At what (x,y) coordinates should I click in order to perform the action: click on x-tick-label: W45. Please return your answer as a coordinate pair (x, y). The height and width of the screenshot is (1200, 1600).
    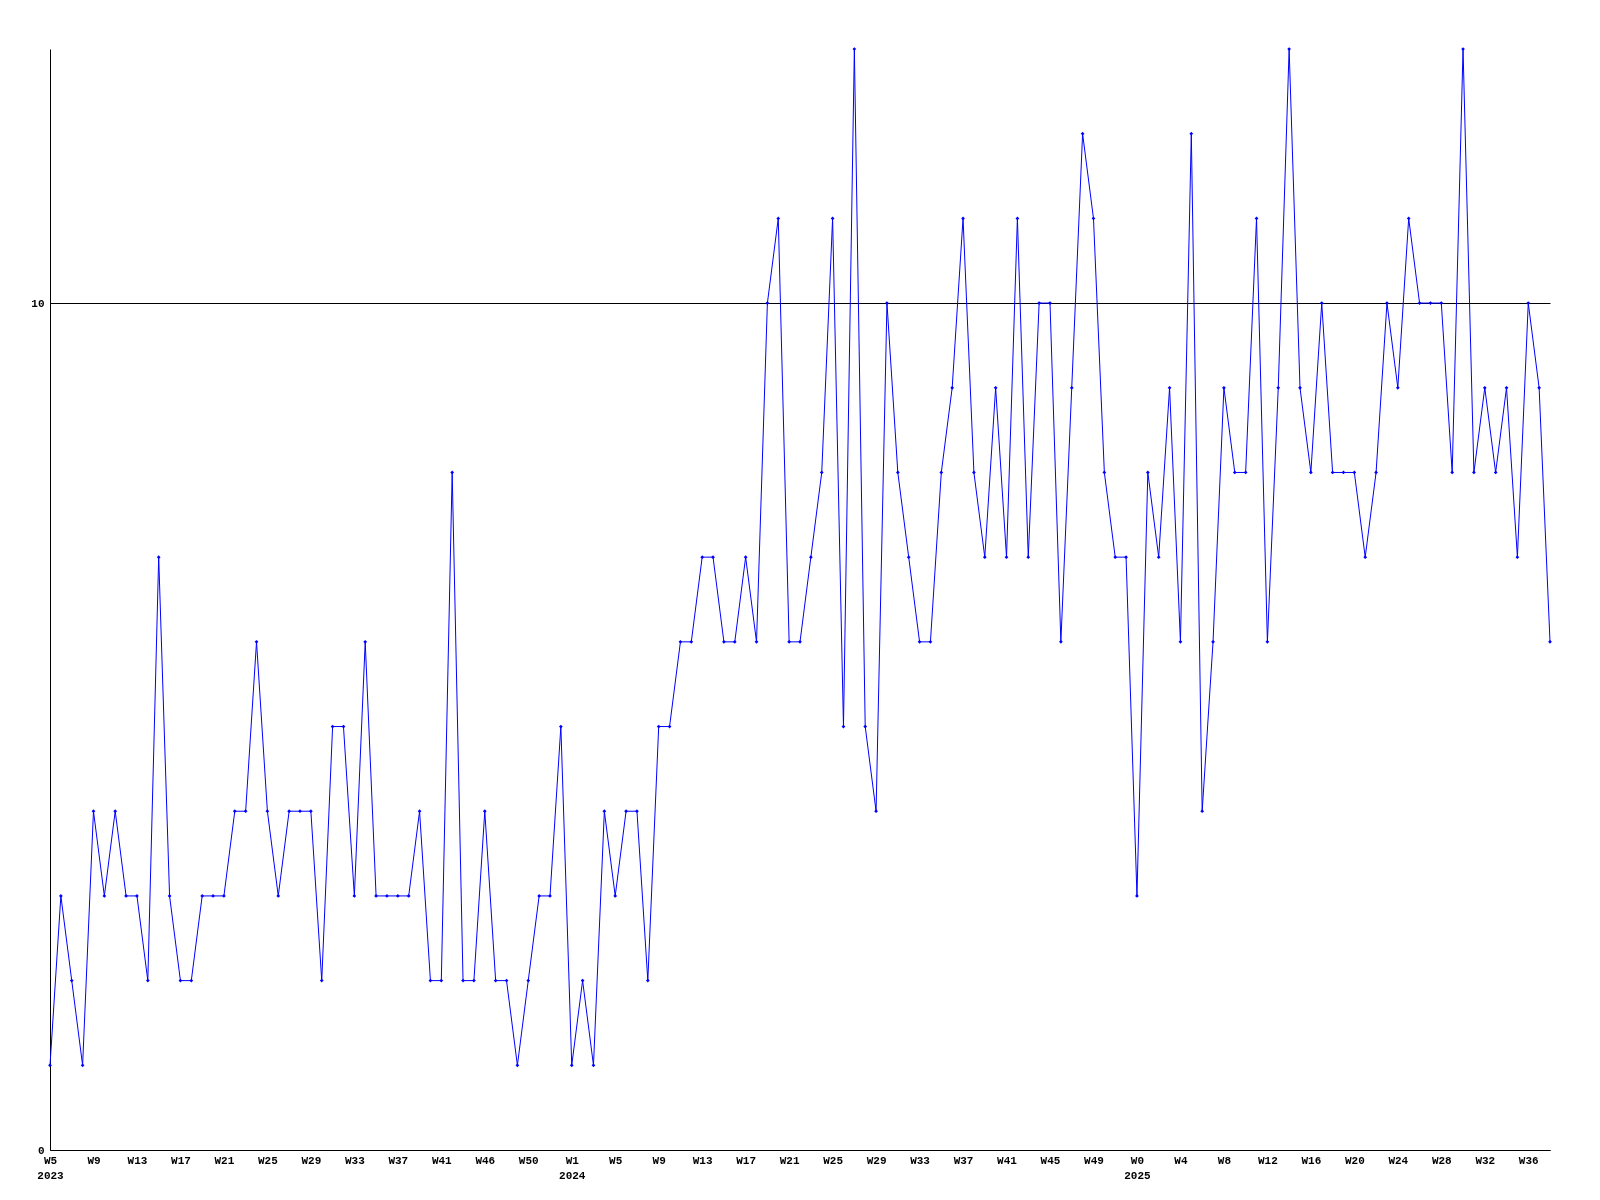
    Looking at the image, I should click on (1050, 1160).